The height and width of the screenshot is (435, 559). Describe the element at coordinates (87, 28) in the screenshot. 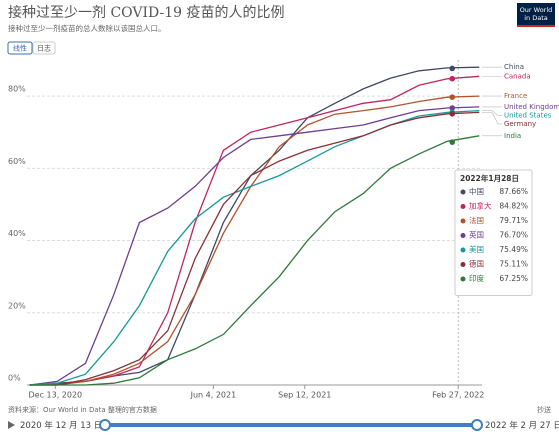

I see `chart-subtitle: 接种过至少一剂疫苗的总人数除以该国总人口。` at that location.